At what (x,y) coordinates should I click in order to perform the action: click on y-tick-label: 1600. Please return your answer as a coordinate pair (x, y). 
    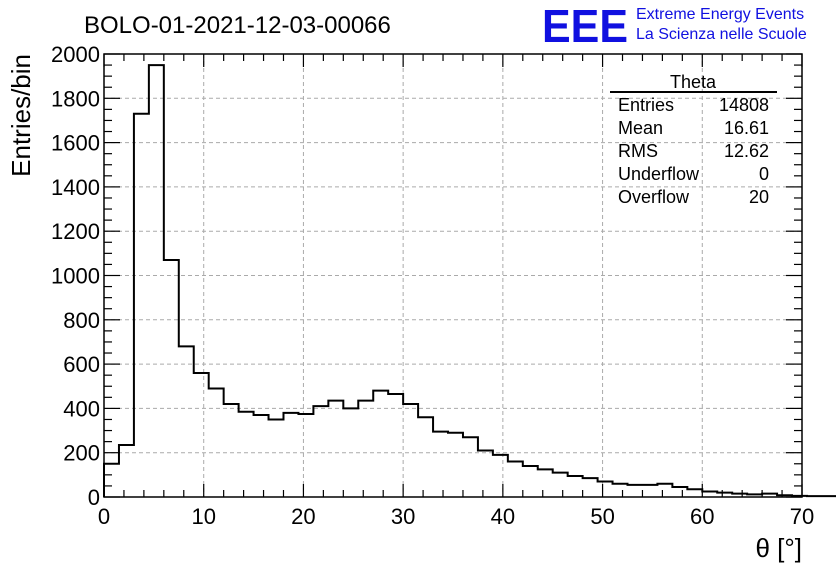
    Looking at the image, I should click on (75, 143).